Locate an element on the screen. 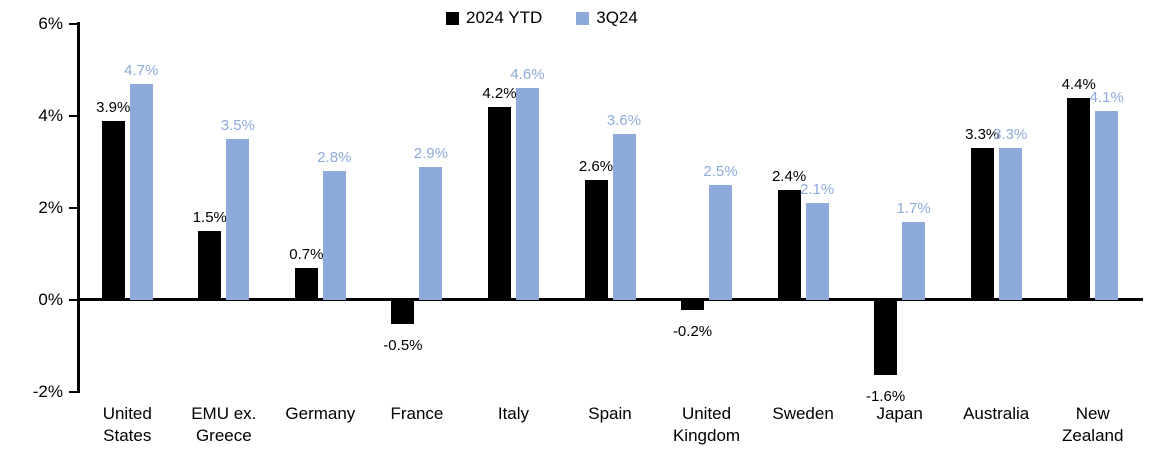  legend-label-2024-ytd: 2024 YTD is located at coordinates (504, 17).